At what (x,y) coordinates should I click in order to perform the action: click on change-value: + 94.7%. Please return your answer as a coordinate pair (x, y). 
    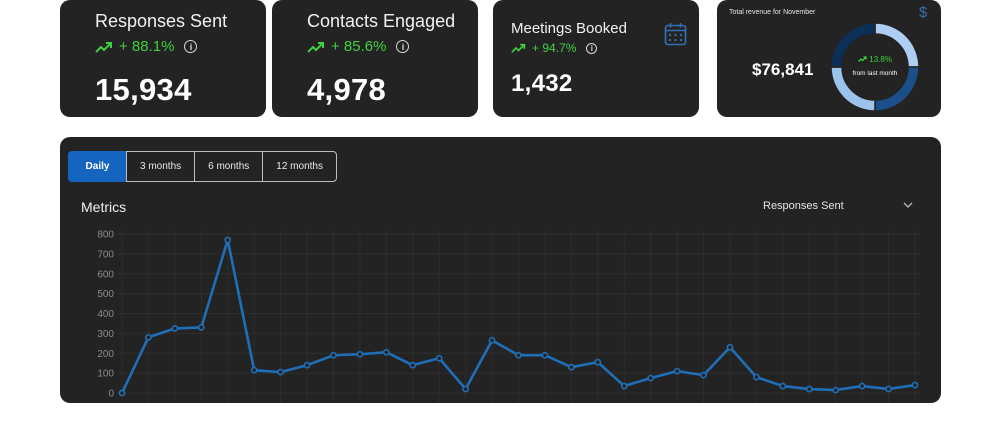
    Looking at the image, I should click on (554, 48).